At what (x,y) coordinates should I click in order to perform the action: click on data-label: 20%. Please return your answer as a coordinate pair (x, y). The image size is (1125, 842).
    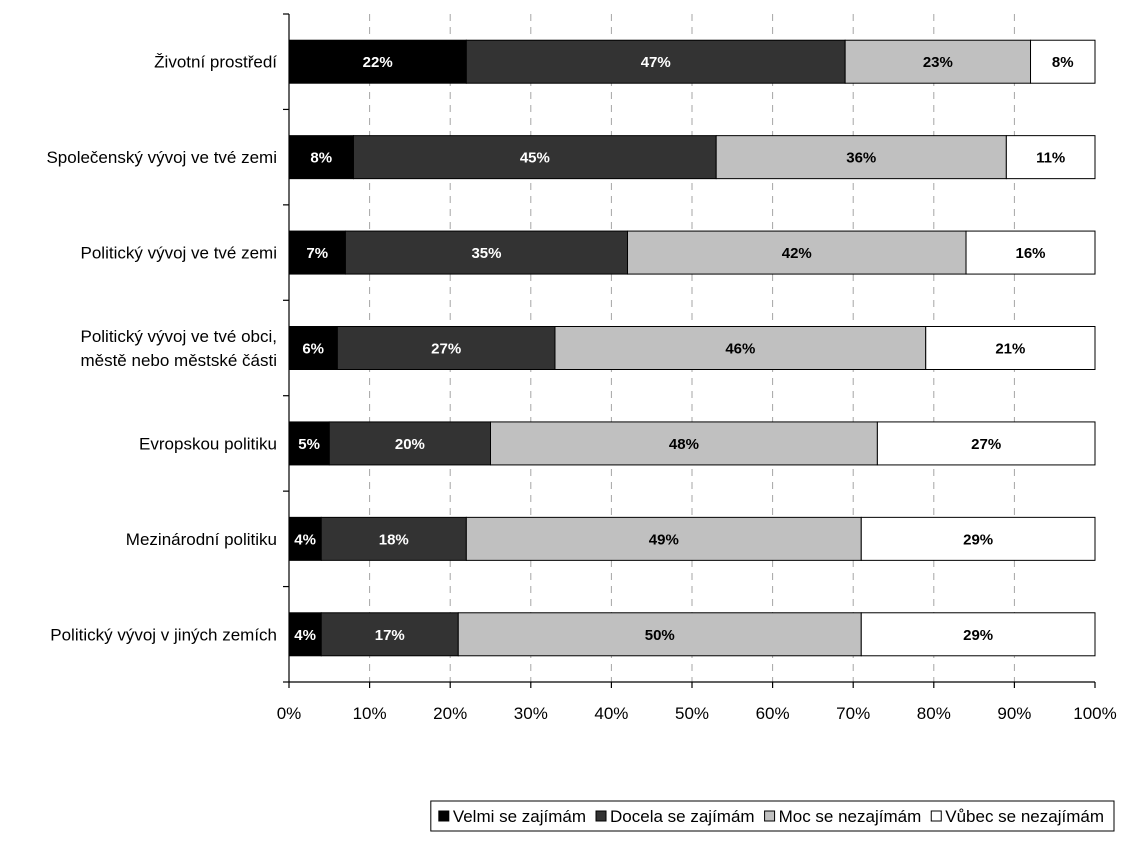
    Looking at the image, I should click on (410, 444).